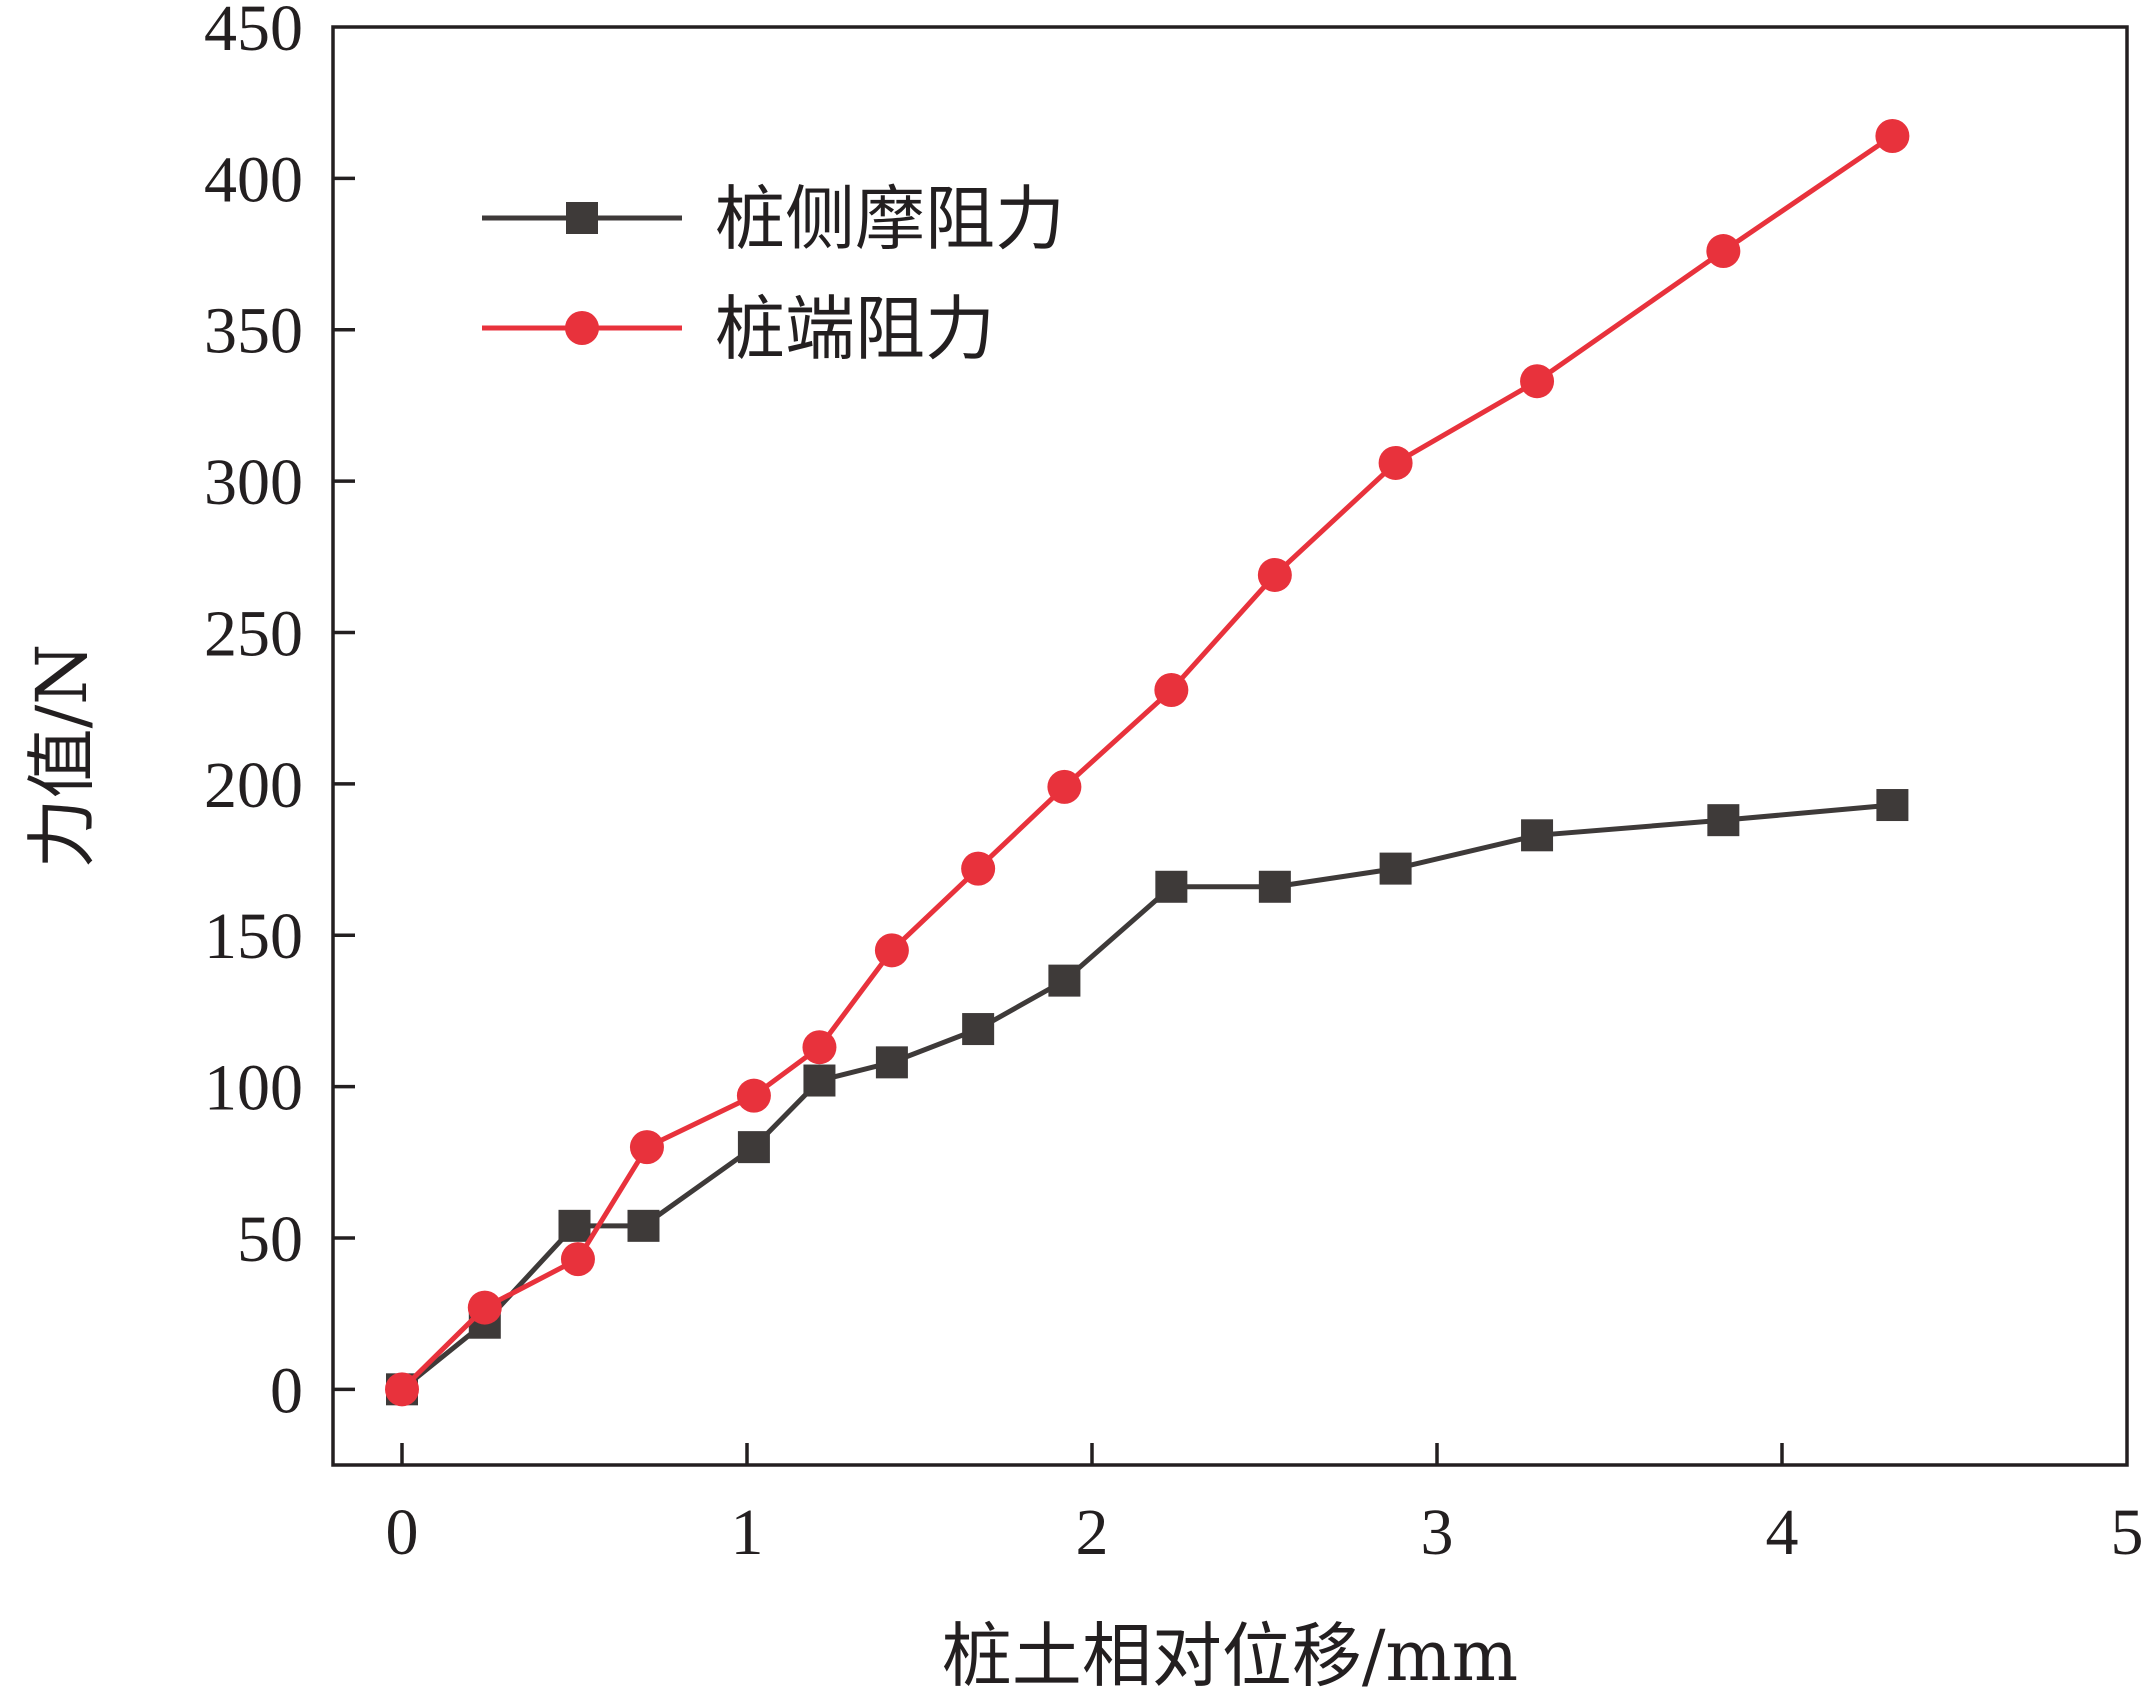 This screenshot has width=2146, height=1691. I want to click on y-tick-label: 0, so click(286, 1390).